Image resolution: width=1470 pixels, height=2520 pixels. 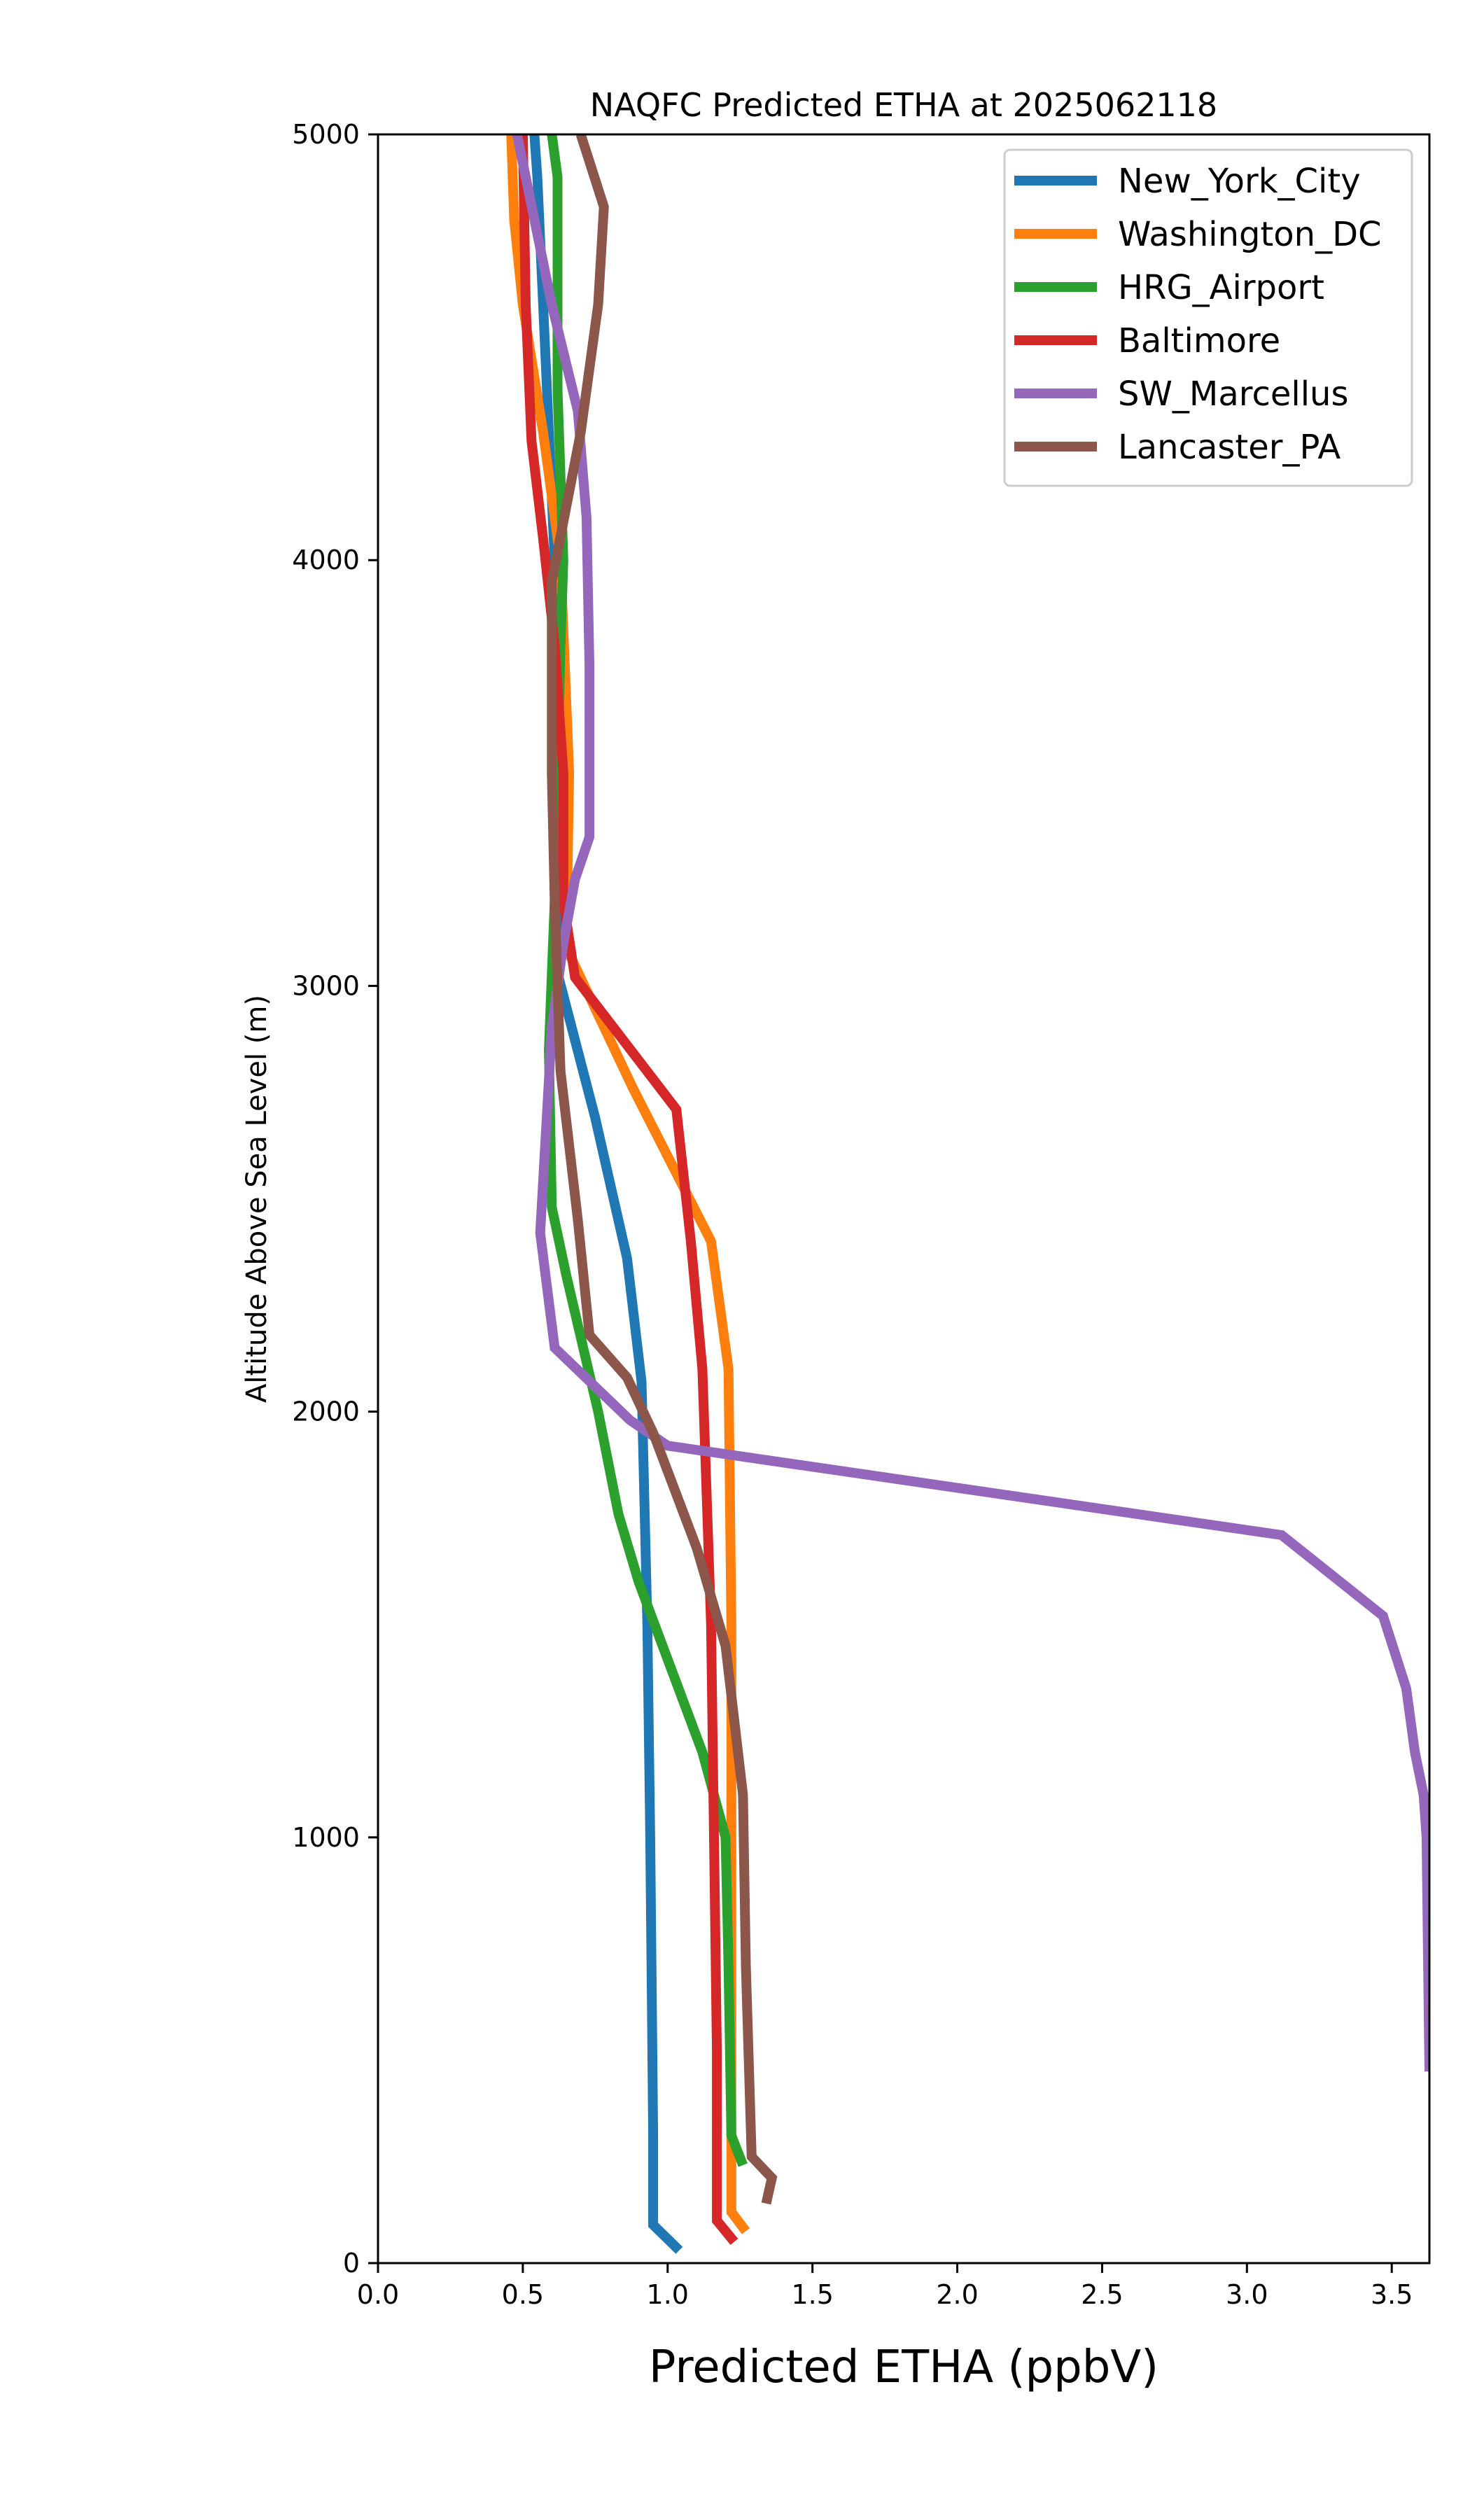 I want to click on legend-box, so click(x=1208, y=317).